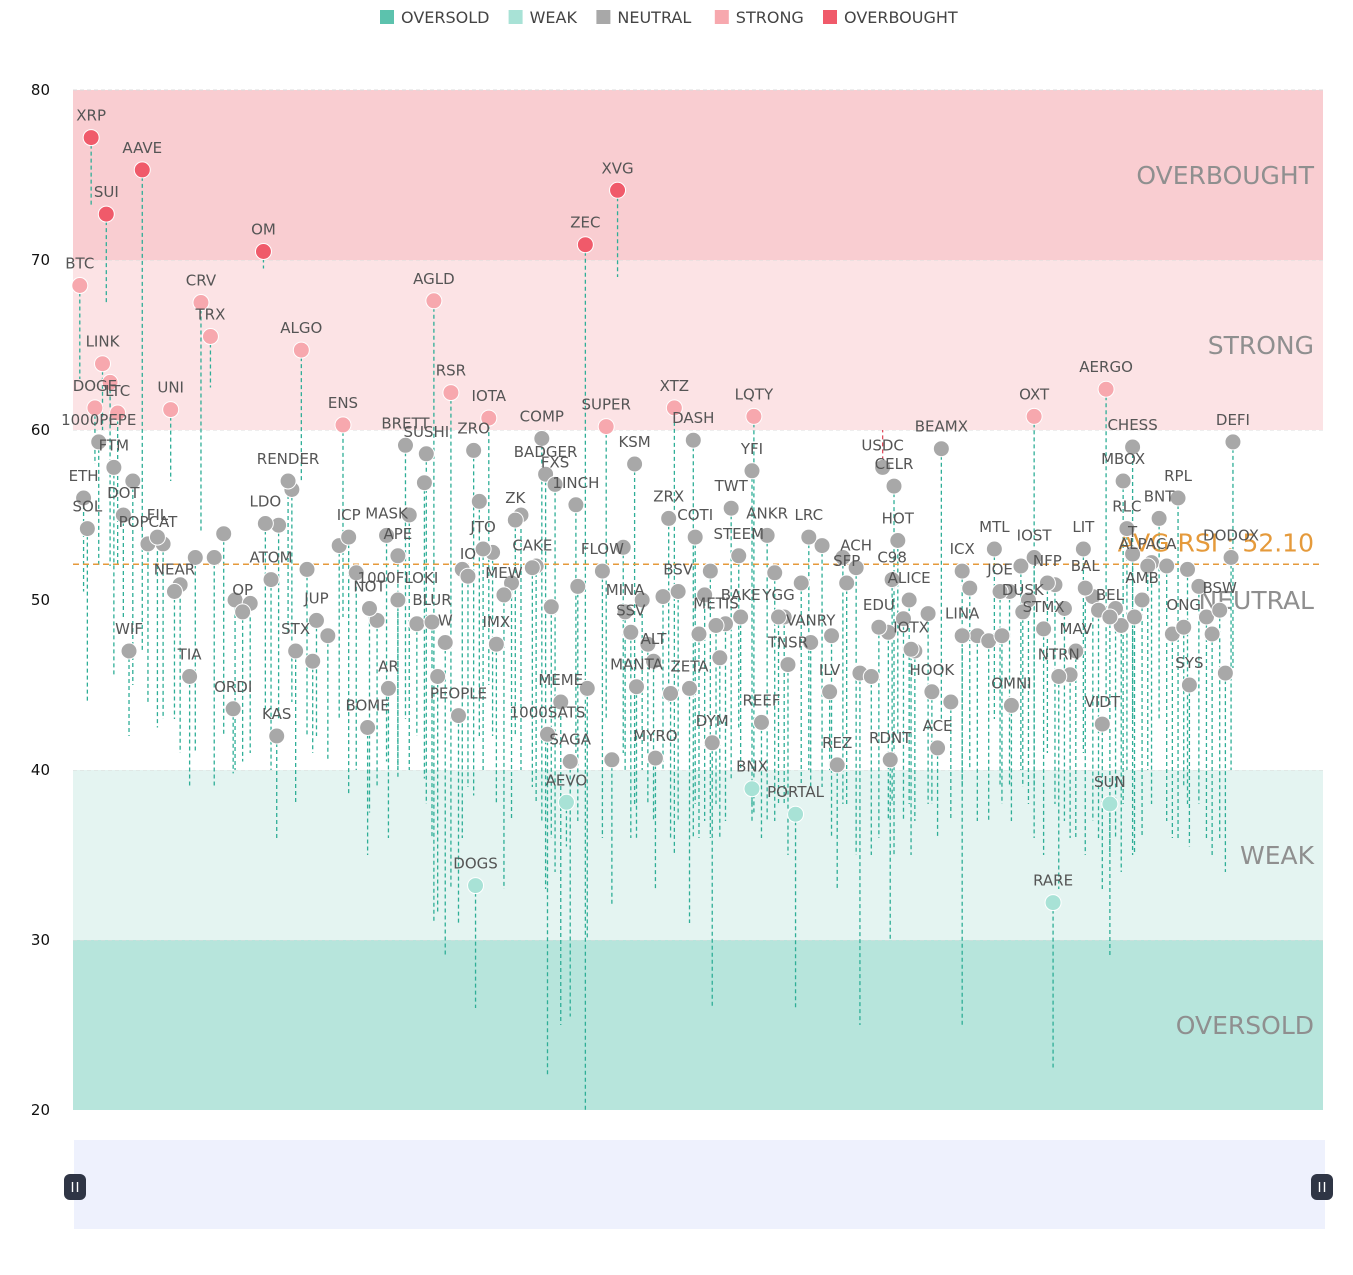 Image resolution: width=1353 pixels, height=1275 pixels. Describe the element at coordinates (892, 580) in the screenshot. I see `coin-point-c98` at that location.